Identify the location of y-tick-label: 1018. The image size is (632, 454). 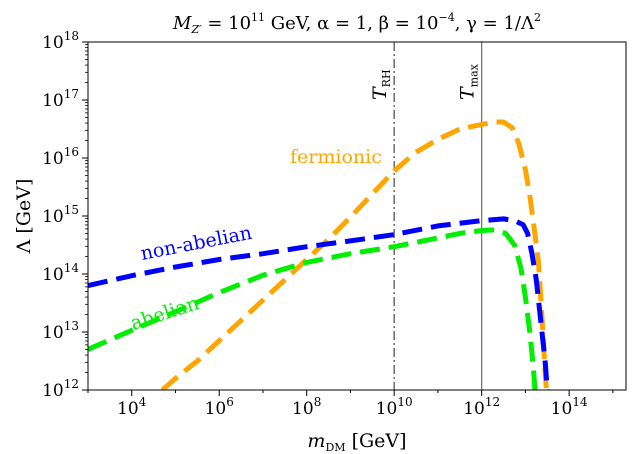
(60, 41).